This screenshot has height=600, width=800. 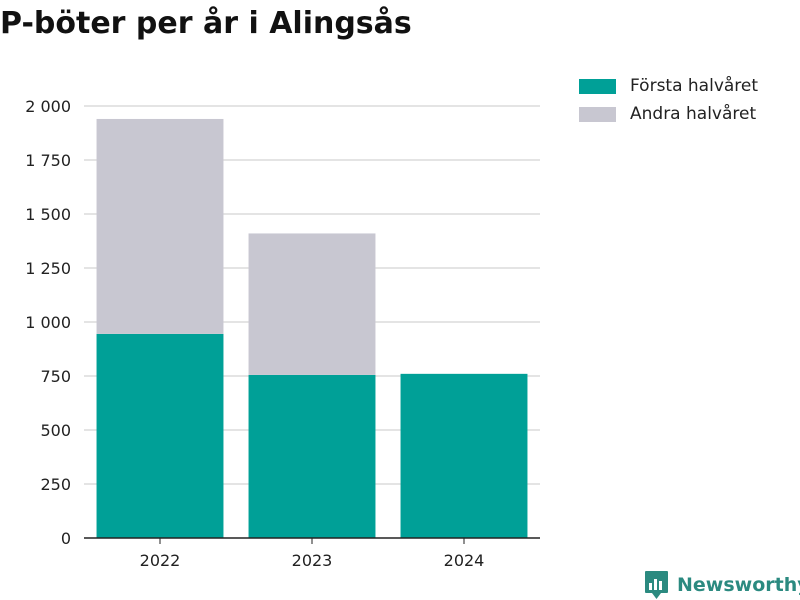 I want to click on legend-item-second-half: Andra halvåret, so click(x=668, y=114).